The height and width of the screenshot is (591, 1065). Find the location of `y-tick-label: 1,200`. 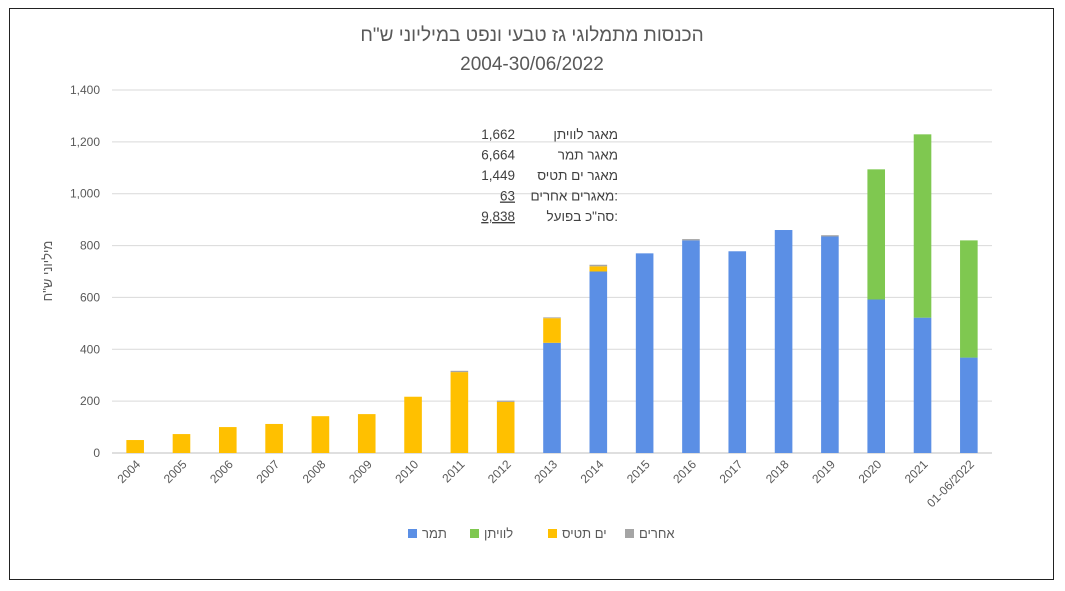

y-tick-label: 1,200 is located at coordinates (85, 142).